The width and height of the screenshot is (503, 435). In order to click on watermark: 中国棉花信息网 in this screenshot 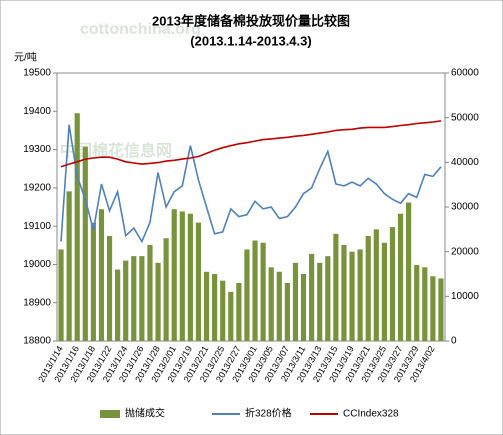, I will do `click(116, 150)`.